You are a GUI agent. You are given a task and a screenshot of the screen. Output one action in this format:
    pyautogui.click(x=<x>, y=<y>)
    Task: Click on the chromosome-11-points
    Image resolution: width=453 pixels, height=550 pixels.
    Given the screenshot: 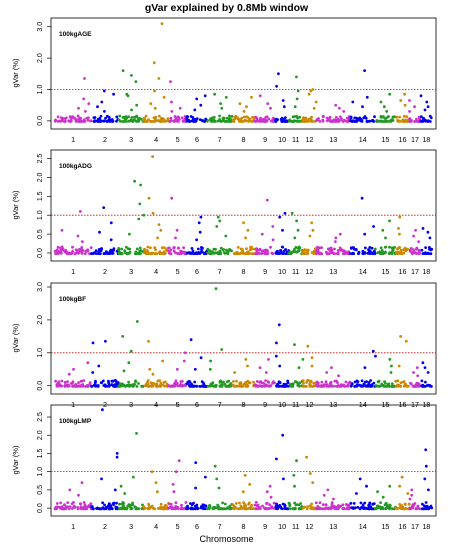 What is the action you would take?
    pyautogui.click(x=295, y=485)
    